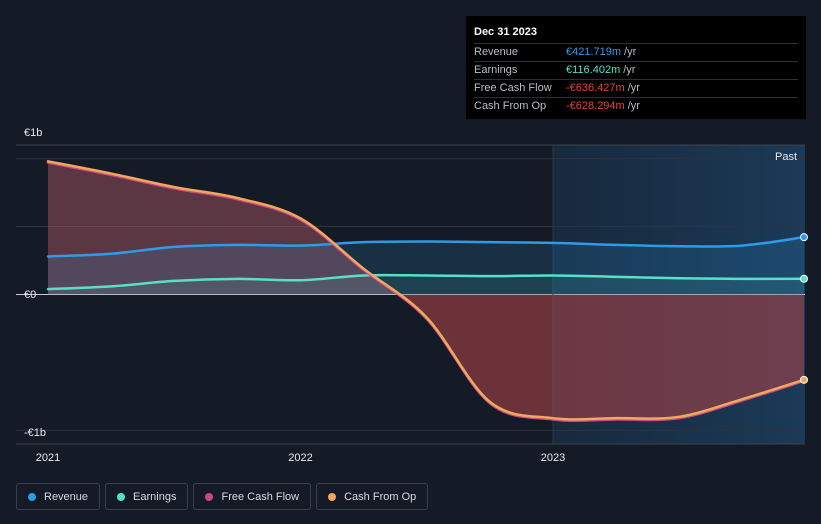 The height and width of the screenshot is (524, 821). I want to click on legend-item-revenue: Revenue, so click(58, 496).